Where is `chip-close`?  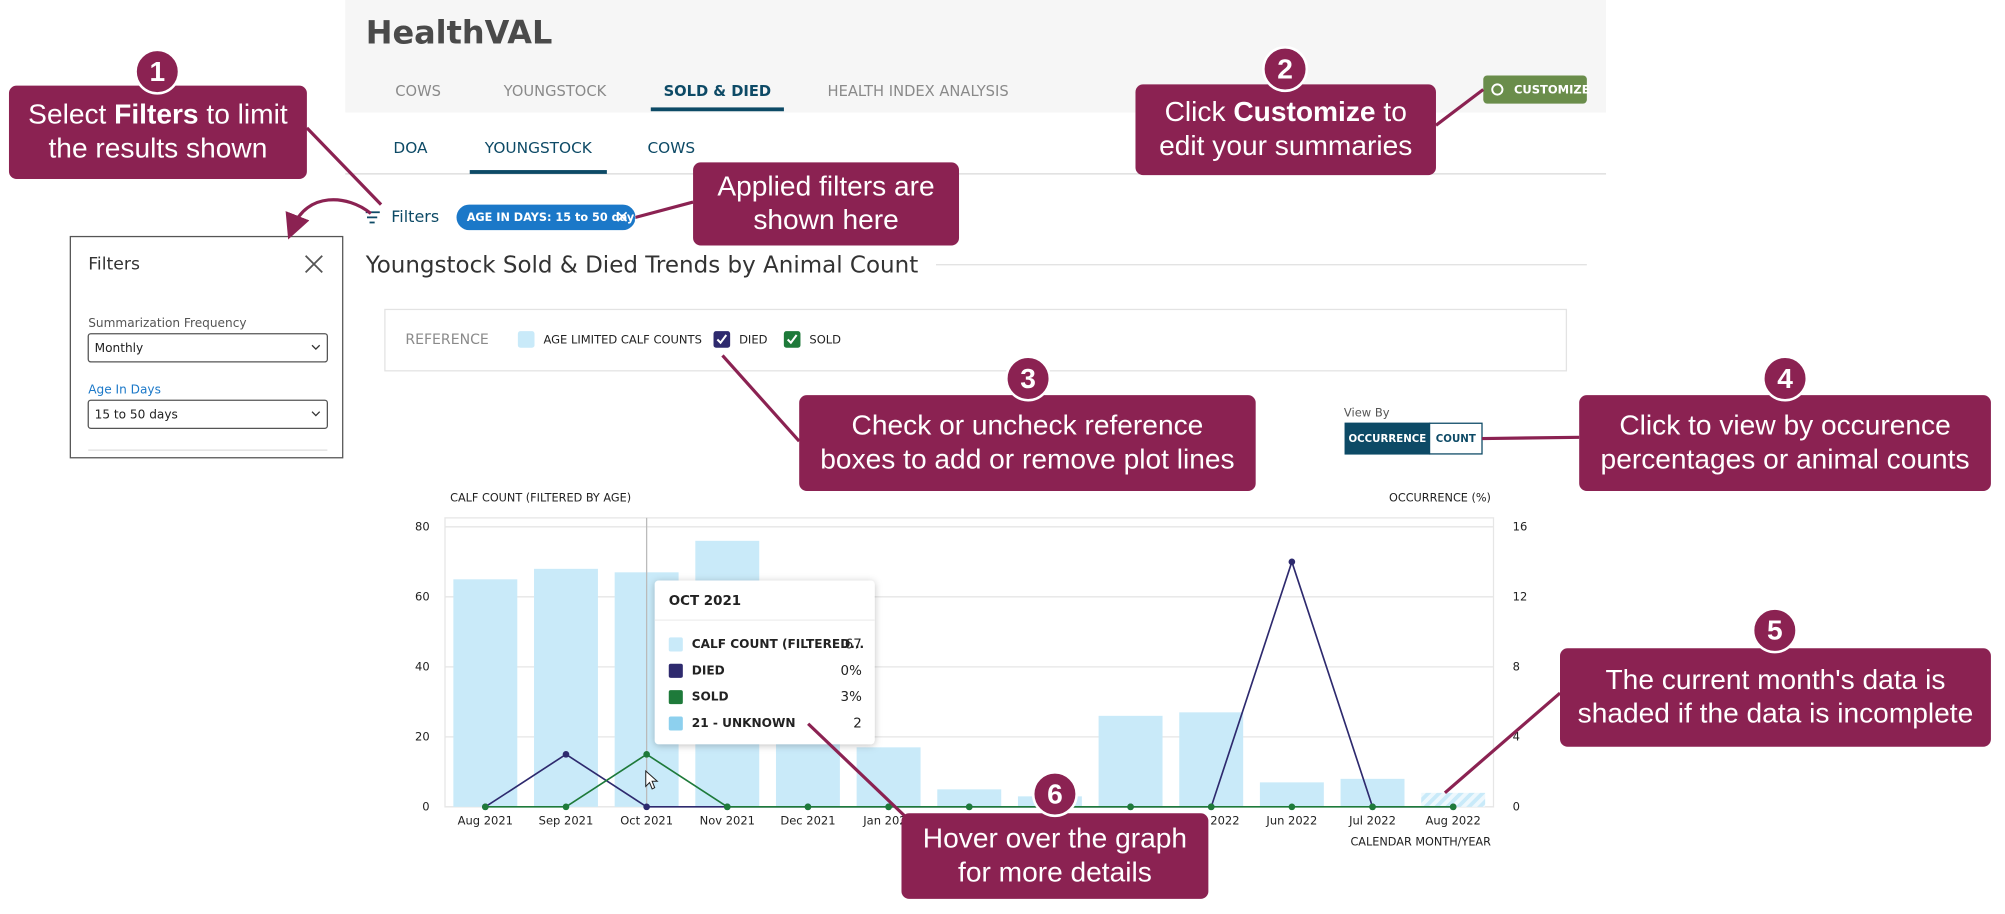
chip-close is located at coordinates (622, 216).